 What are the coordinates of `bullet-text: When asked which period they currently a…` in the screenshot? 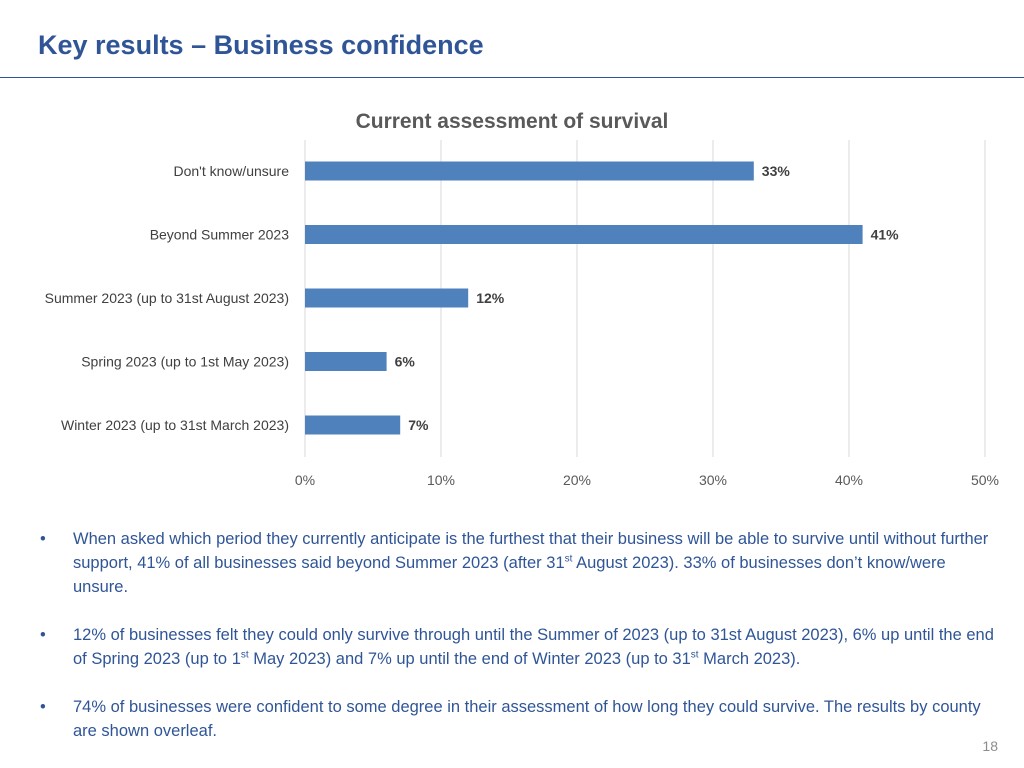 It's located at (531, 563).